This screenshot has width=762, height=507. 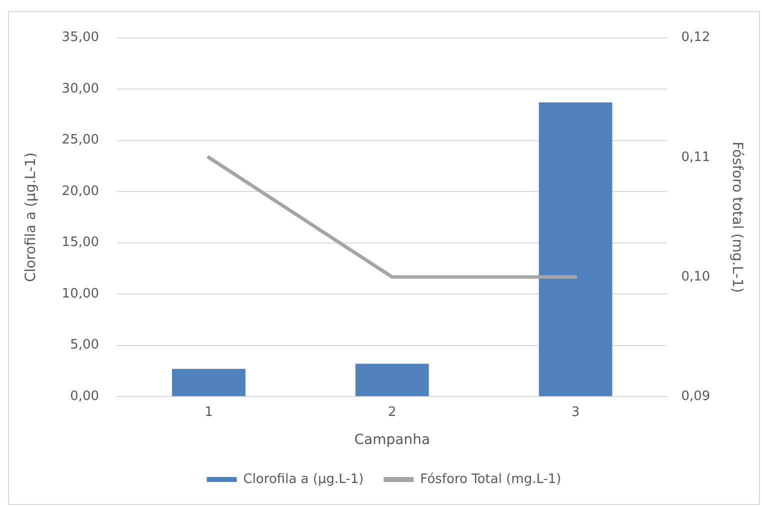 I want to click on y-tick-label: 5,00, so click(x=85, y=345).